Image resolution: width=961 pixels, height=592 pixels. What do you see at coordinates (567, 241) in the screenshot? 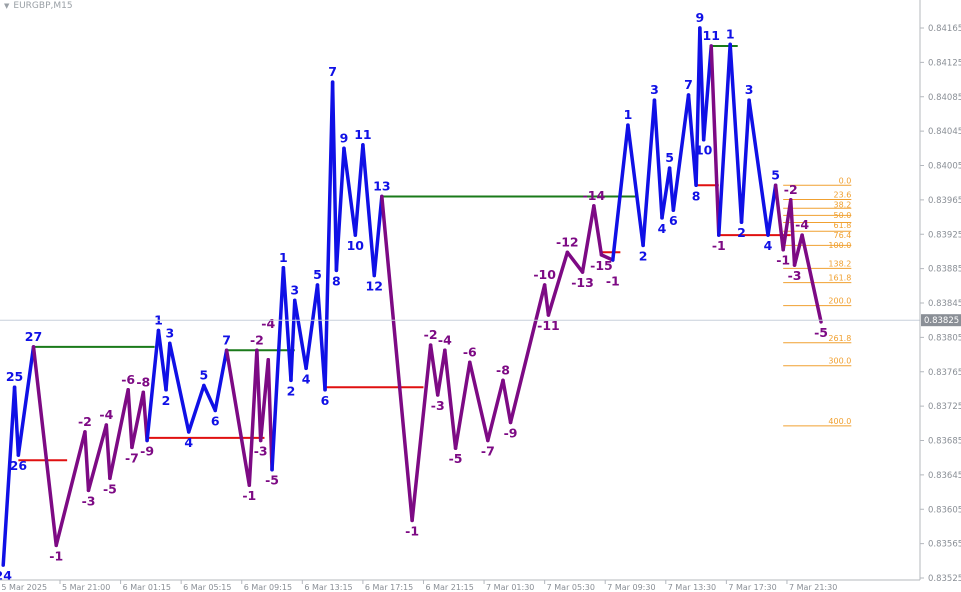
I see `wave-label: -12` at bounding box center [567, 241].